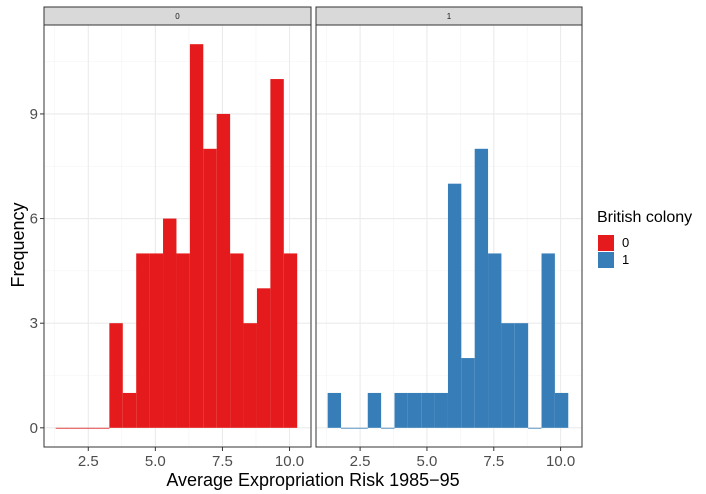 The image size is (706, 494). Describe the element at coordinates (18, 244) in the screenshot. I see `y-axis-title: Frequency` at that location.